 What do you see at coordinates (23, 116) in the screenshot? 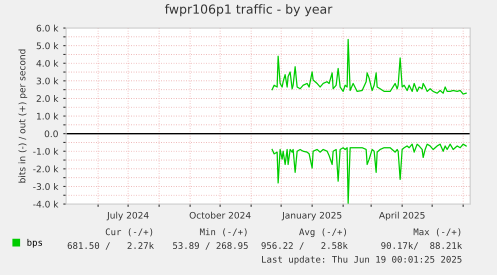
I see `y-axis-title: bits in (-) / out (+) per second` at bounding box center [23, 116].